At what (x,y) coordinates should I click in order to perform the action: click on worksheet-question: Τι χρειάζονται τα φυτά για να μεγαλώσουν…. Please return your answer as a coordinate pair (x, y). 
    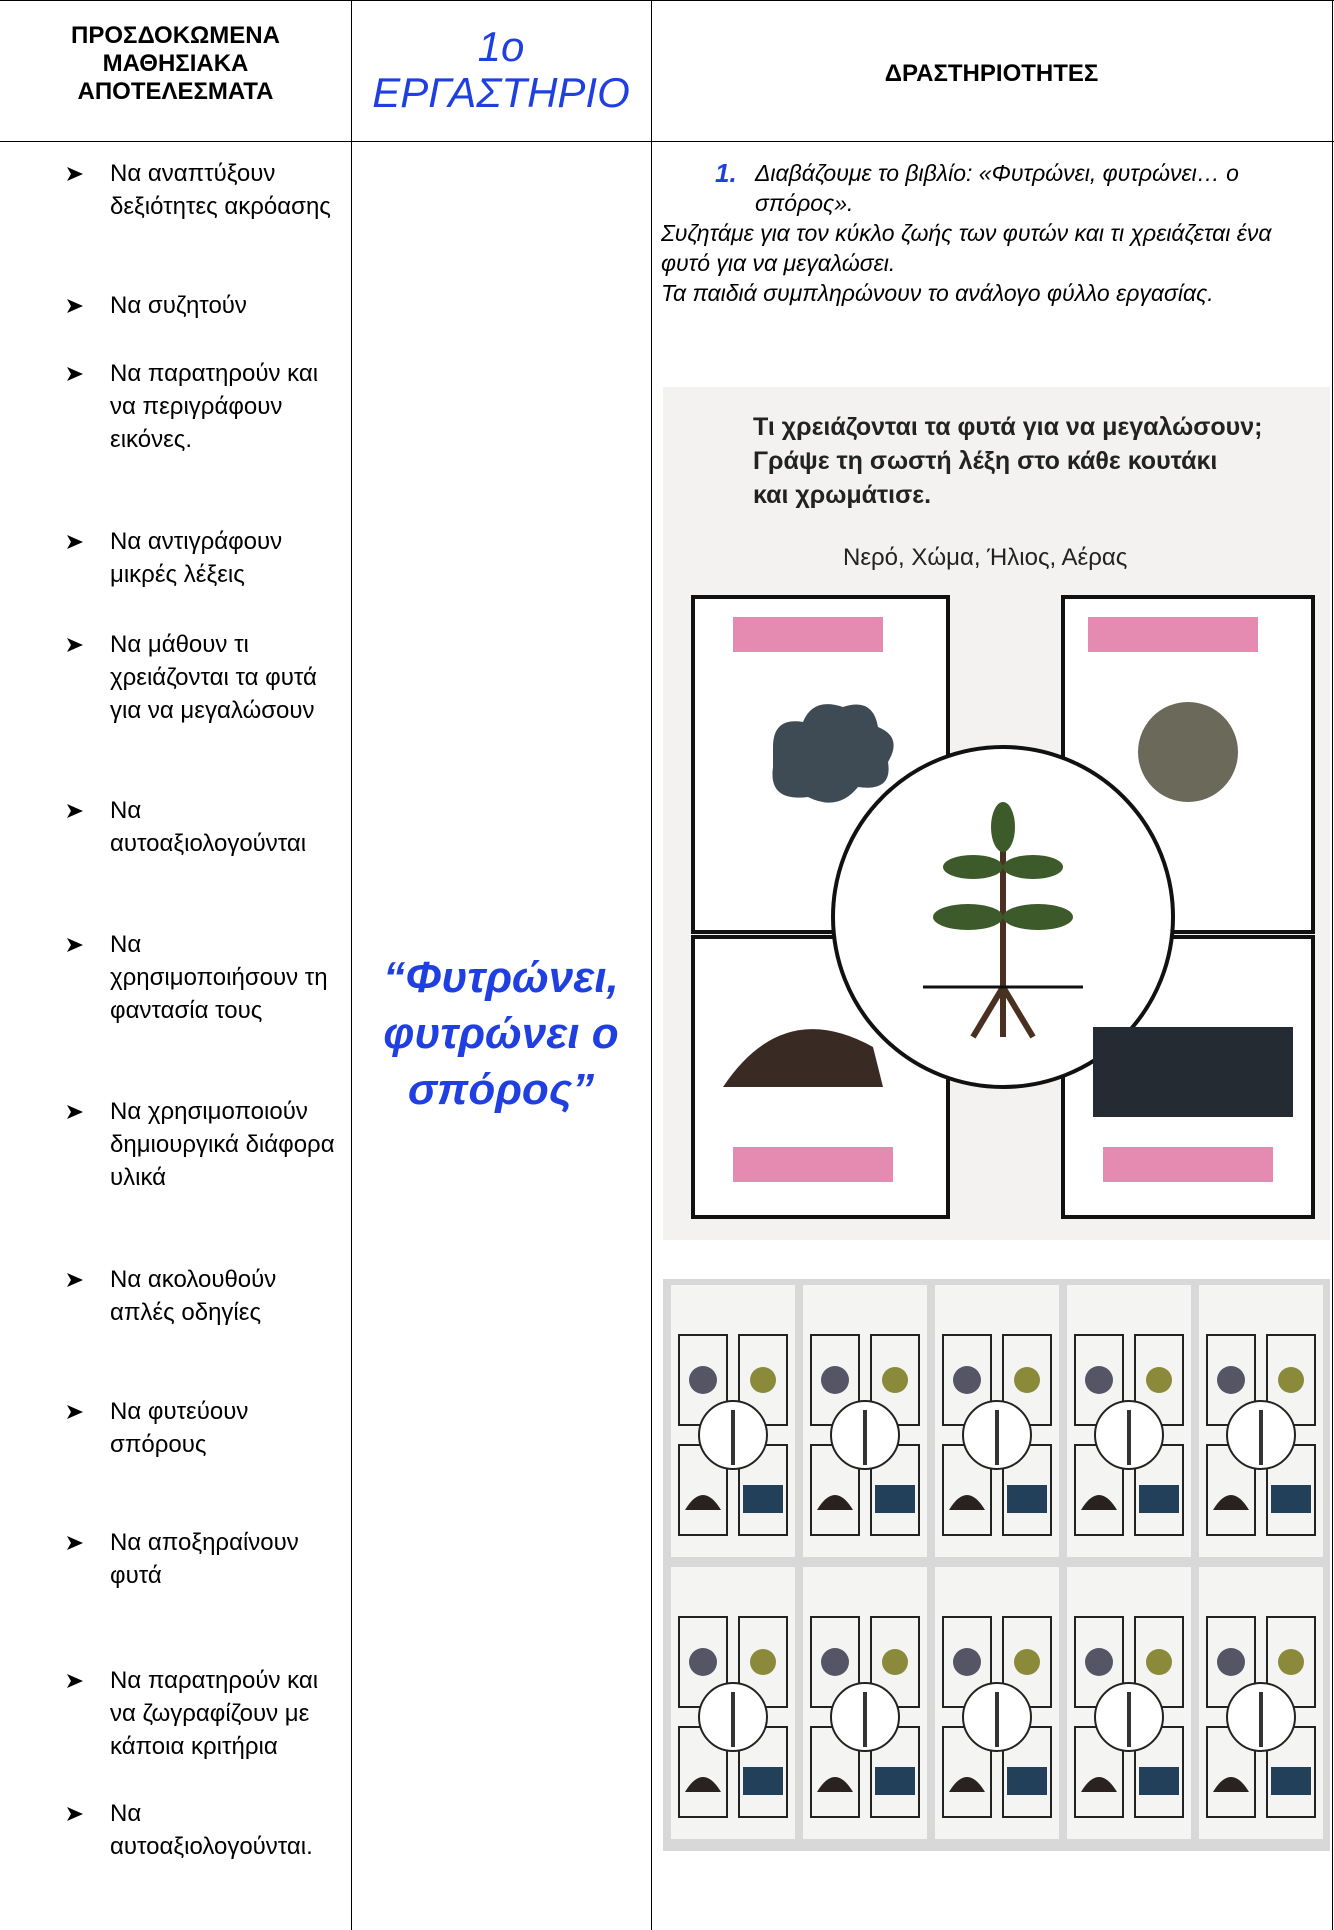
    Looking at the image, I should click on (1007, 427).